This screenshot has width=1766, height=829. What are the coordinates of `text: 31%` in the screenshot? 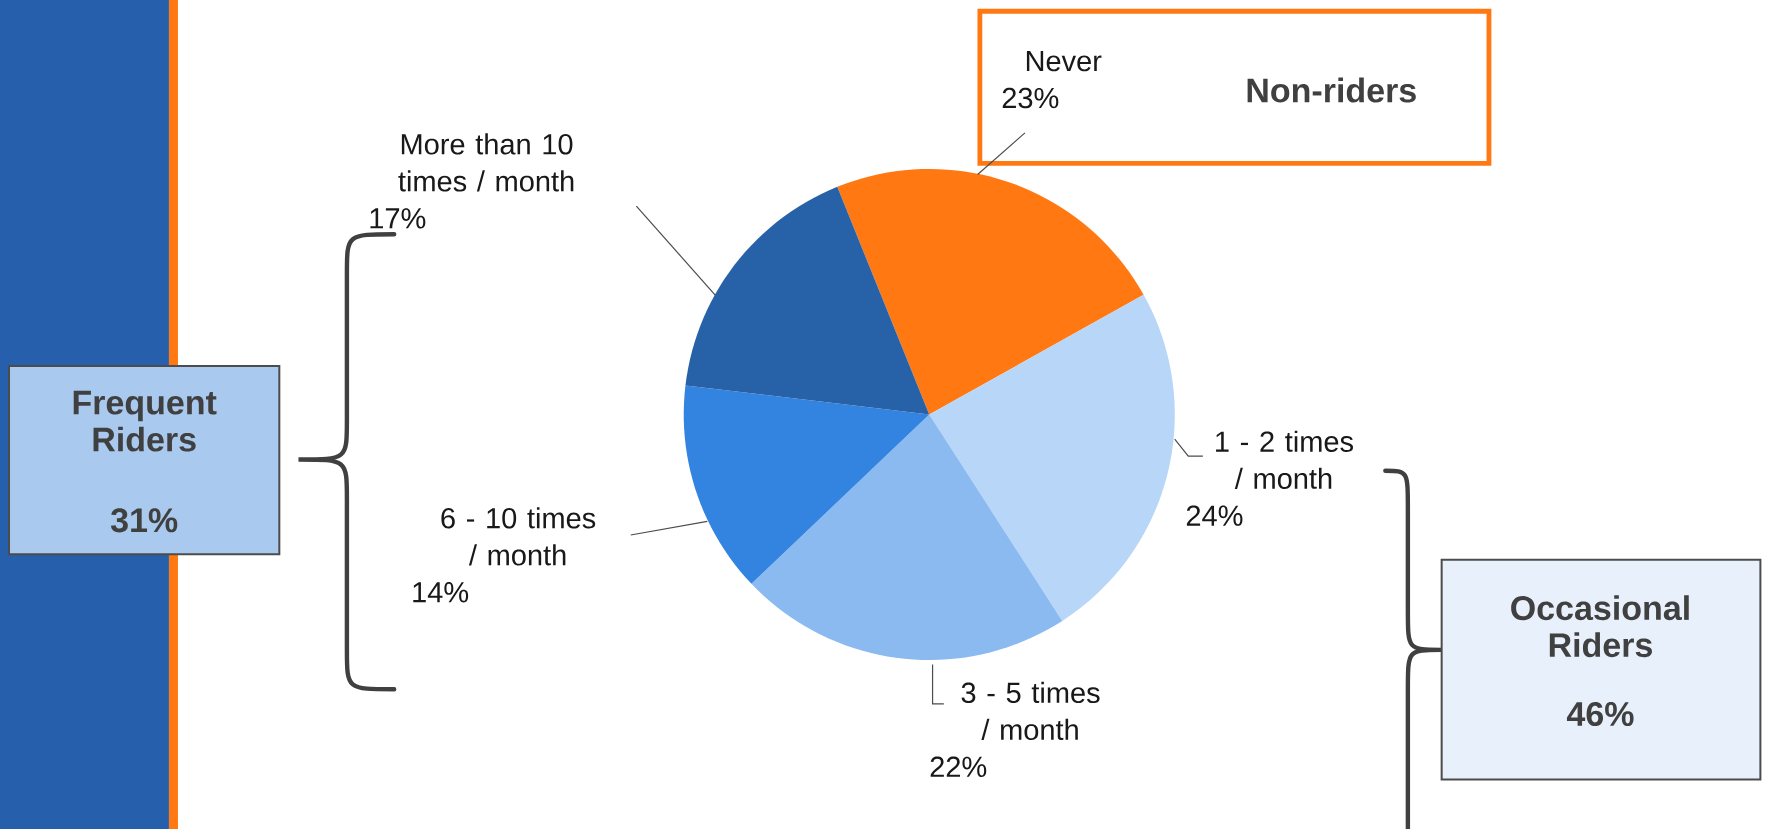 It's located at (144, 520).